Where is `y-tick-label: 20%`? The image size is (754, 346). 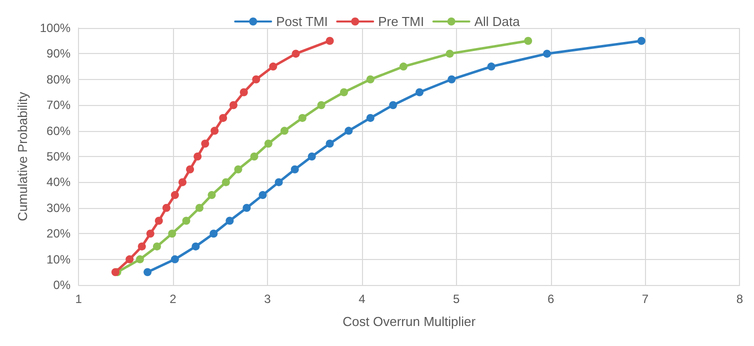 y-tick-label: 20% is located at coordinates (58, 233).